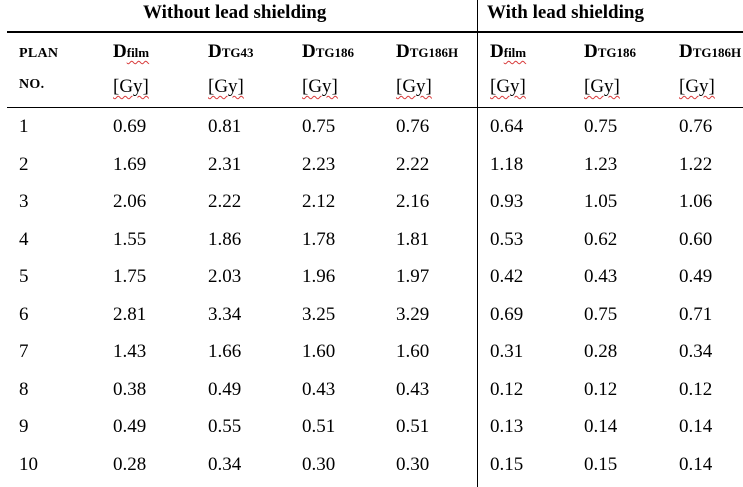 This screenshot has width=743, height=487. Describe the element at coordinates (225, 426) in the screenshot. I see `dose-value-cell: 0.55` at that location.